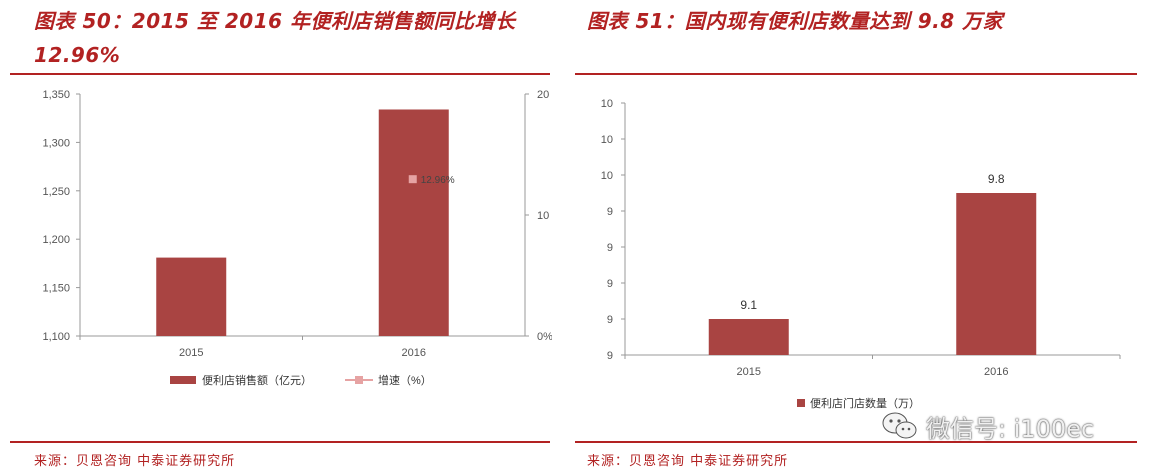 This screenshot has height=474, width=1150. I want to click on right-title-rule, so click(856, 74).